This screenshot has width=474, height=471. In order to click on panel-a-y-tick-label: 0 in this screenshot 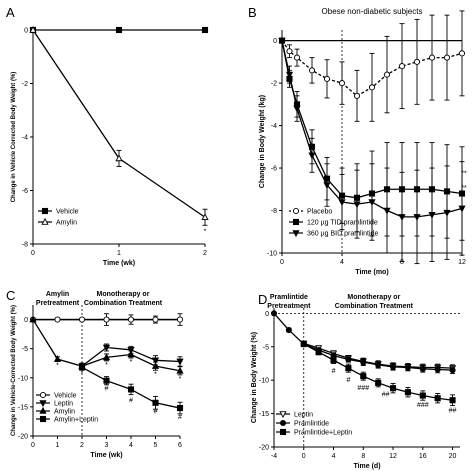, I will do `click(26, 31)`.